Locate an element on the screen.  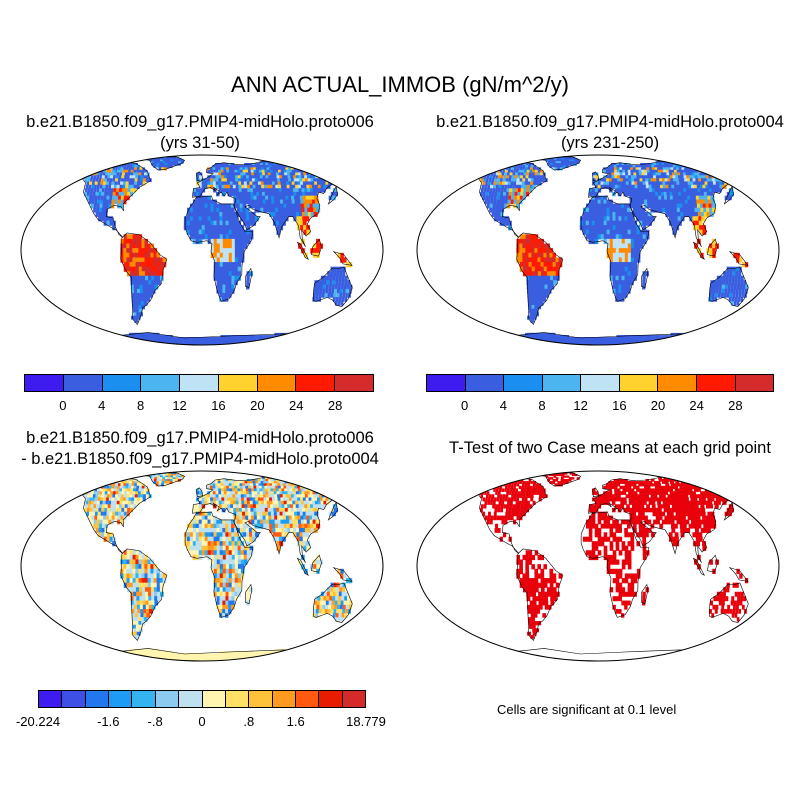
colorbar-diff is located at coordinates (202, 699).